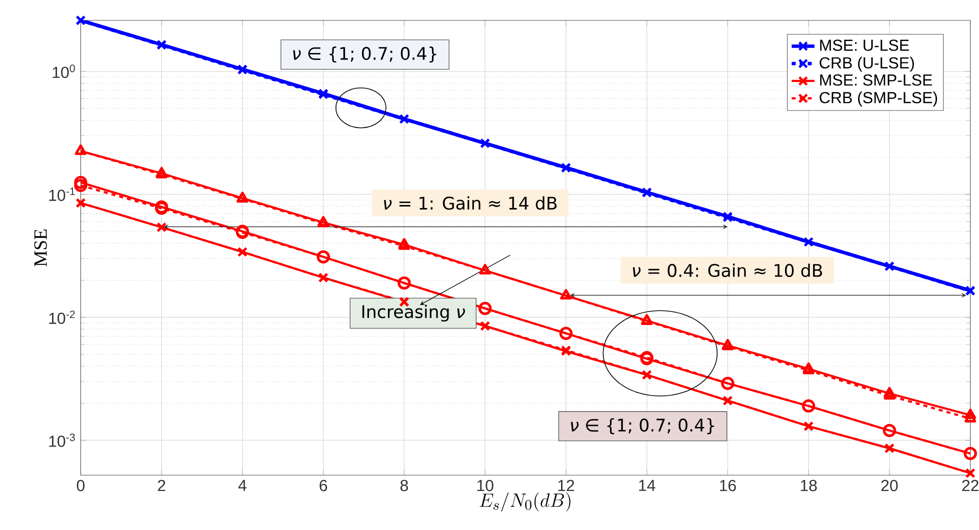 The image size is (979, 530). Describe the element at coordinates (62, 440) in the screenshot. I see `y-tick-label: 10$^{-3}$` at that location.